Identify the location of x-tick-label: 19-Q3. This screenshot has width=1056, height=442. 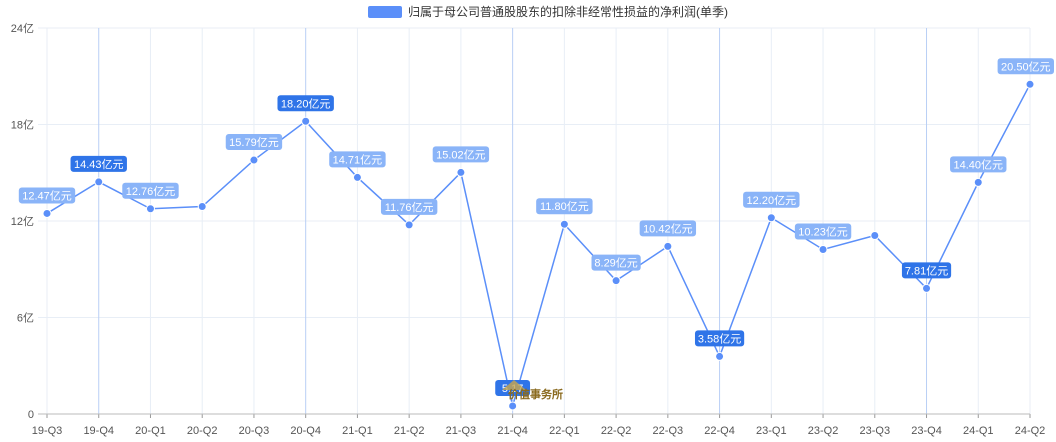
(47, 431).